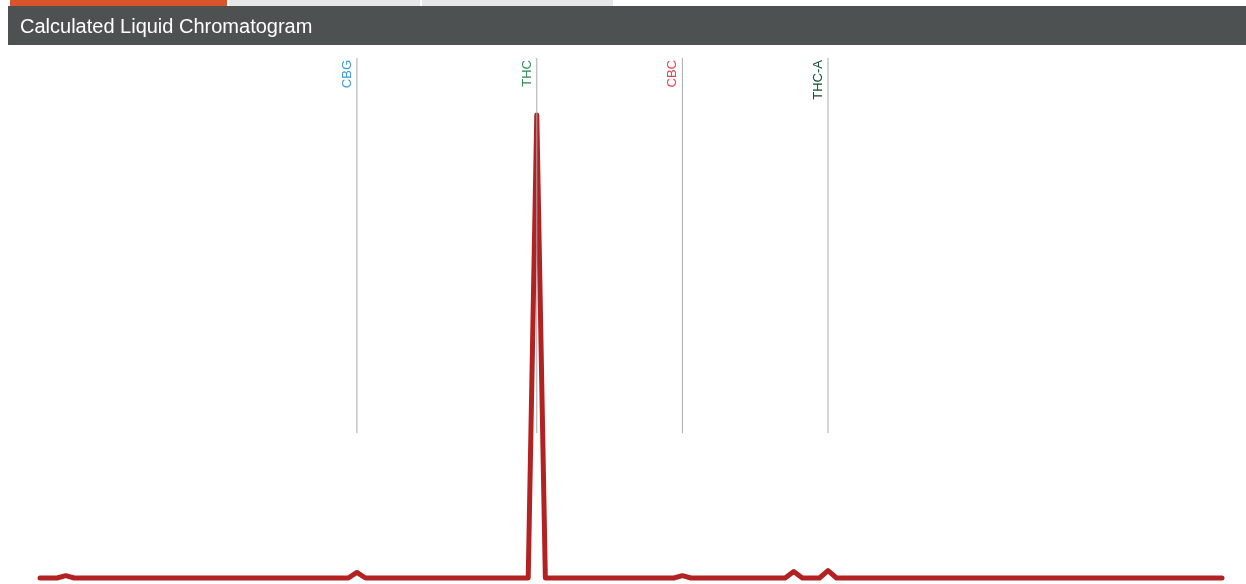 The height and width of the screenshot is (584, 1246). What do you see at coordinates (346, 74) in the screenshot?
I see `text: CBG` at bounding box center [346, 74].